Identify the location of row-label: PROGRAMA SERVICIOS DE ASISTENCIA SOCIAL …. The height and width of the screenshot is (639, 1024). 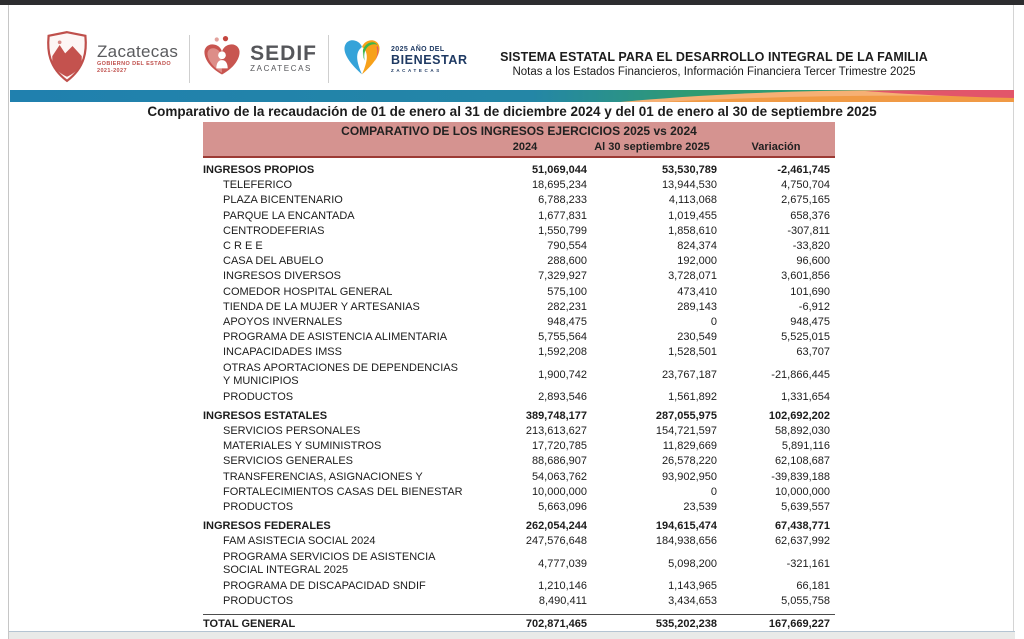
(329, 563).